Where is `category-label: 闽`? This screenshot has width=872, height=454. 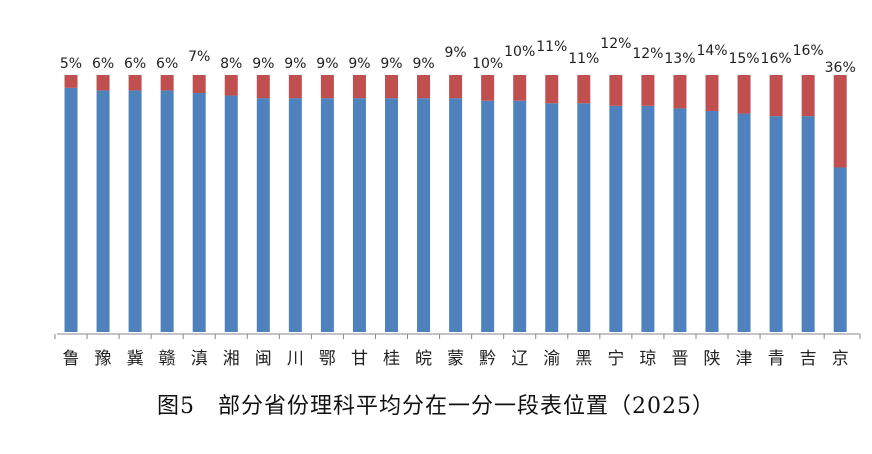
category-label: 闽 is located at coordinates (263, 359).